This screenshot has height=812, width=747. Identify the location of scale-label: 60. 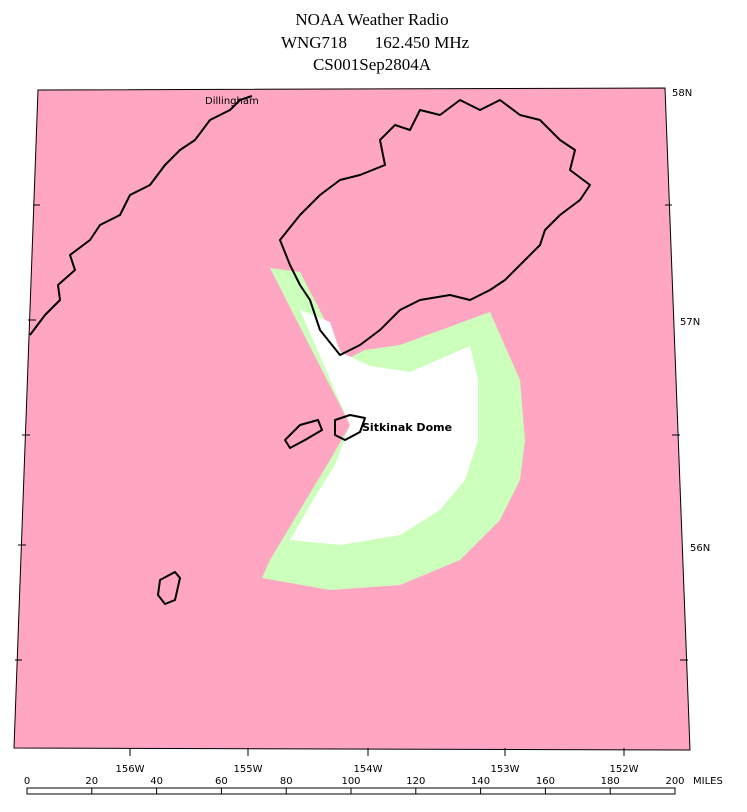
(221, 781).